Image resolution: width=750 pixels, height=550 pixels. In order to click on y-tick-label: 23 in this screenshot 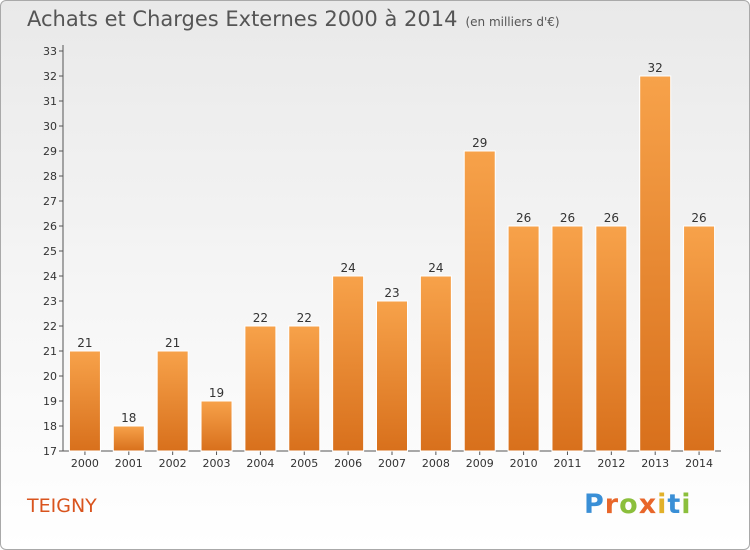, I will do `click(50, 301)`.